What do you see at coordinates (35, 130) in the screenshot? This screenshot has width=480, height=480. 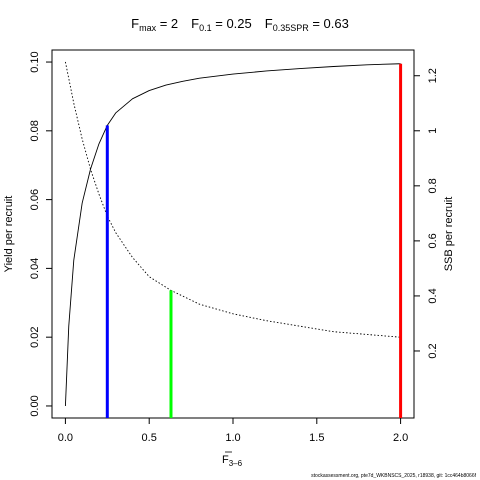 I see `y-left-tick-label: 0.08` at bounding box center [35, 130].